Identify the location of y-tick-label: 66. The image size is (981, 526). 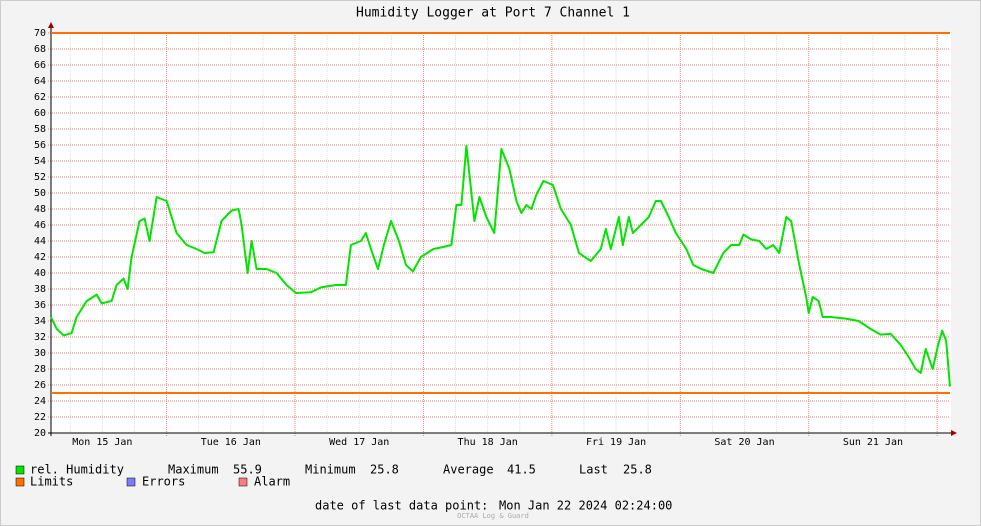
(40, 65).